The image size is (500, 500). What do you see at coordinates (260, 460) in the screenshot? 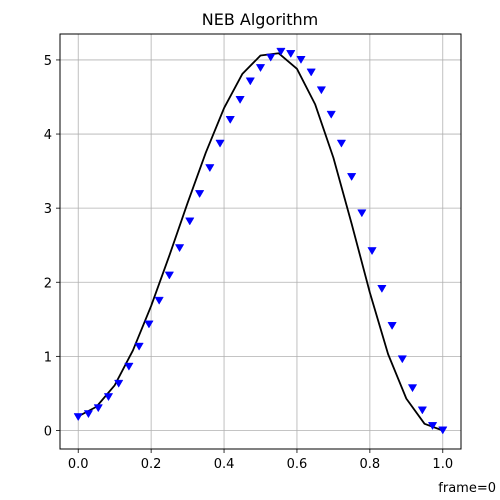
I see `x-axis: 0.0 0.2 0.4 0.6 0.8 1.0` at bounding box center [260, 460].